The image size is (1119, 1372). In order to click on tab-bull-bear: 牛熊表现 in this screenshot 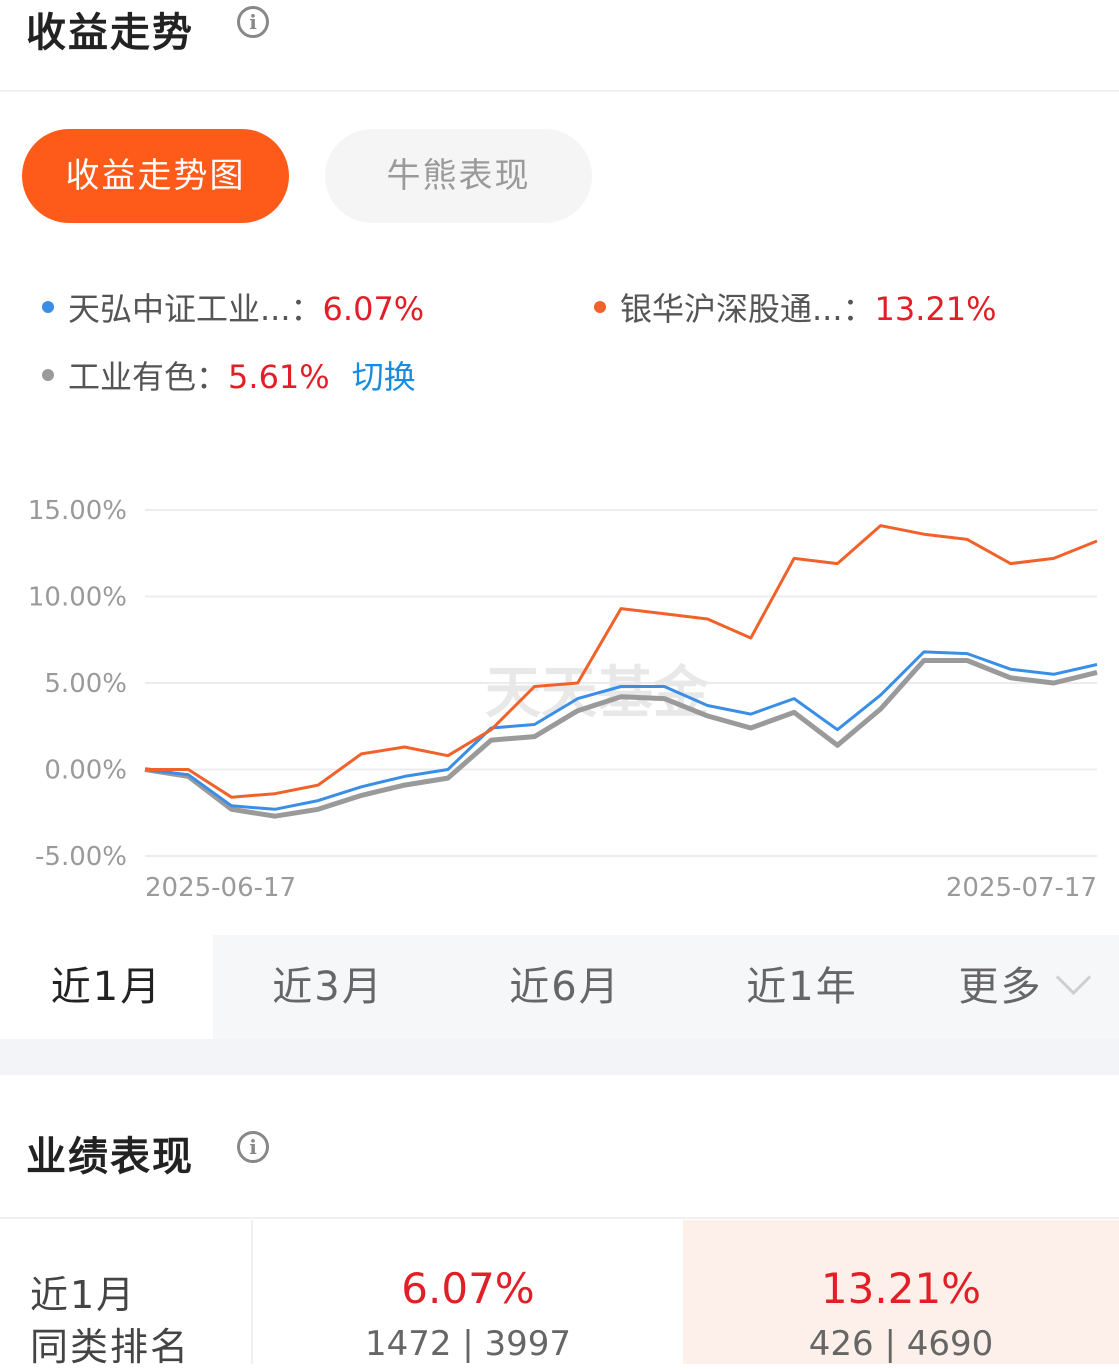, I will do `click(458, 176)`.